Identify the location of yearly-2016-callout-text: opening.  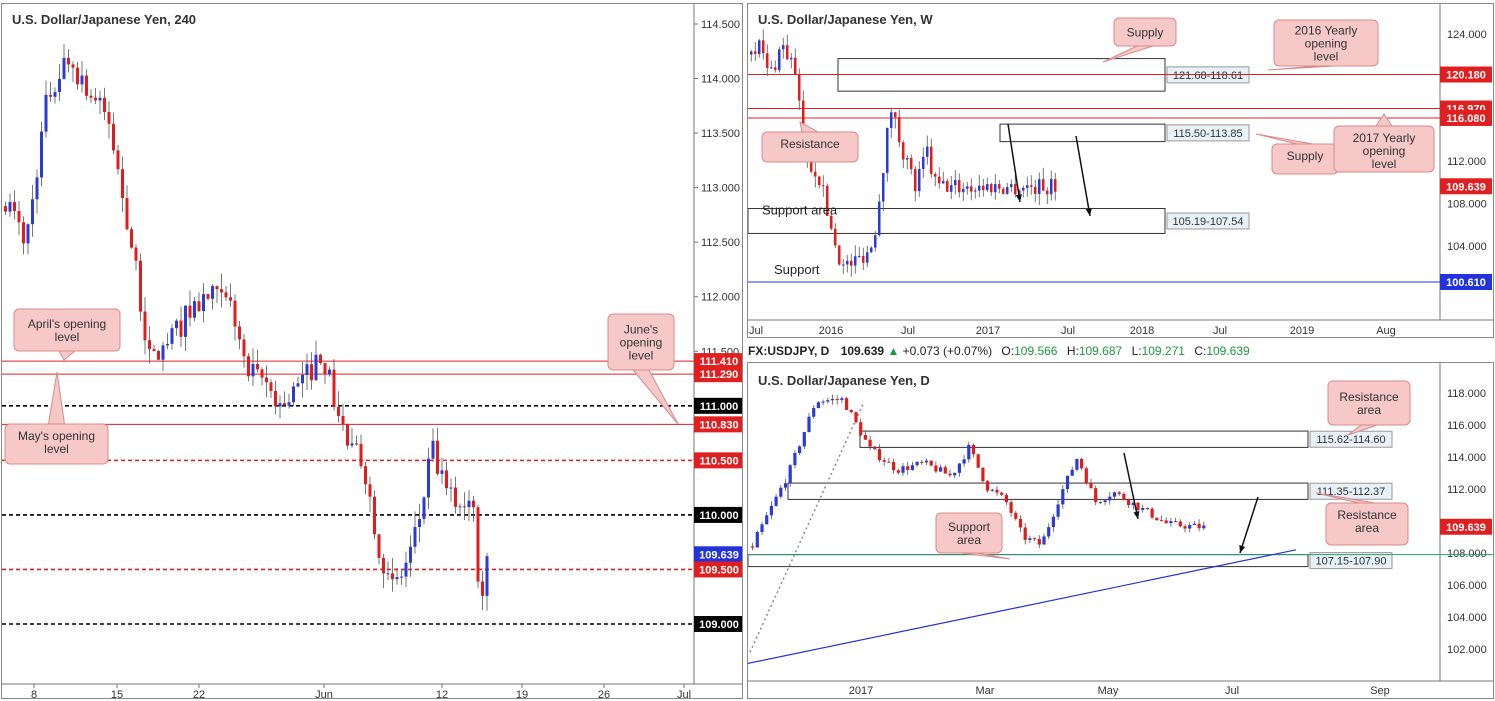
(1326, 44).